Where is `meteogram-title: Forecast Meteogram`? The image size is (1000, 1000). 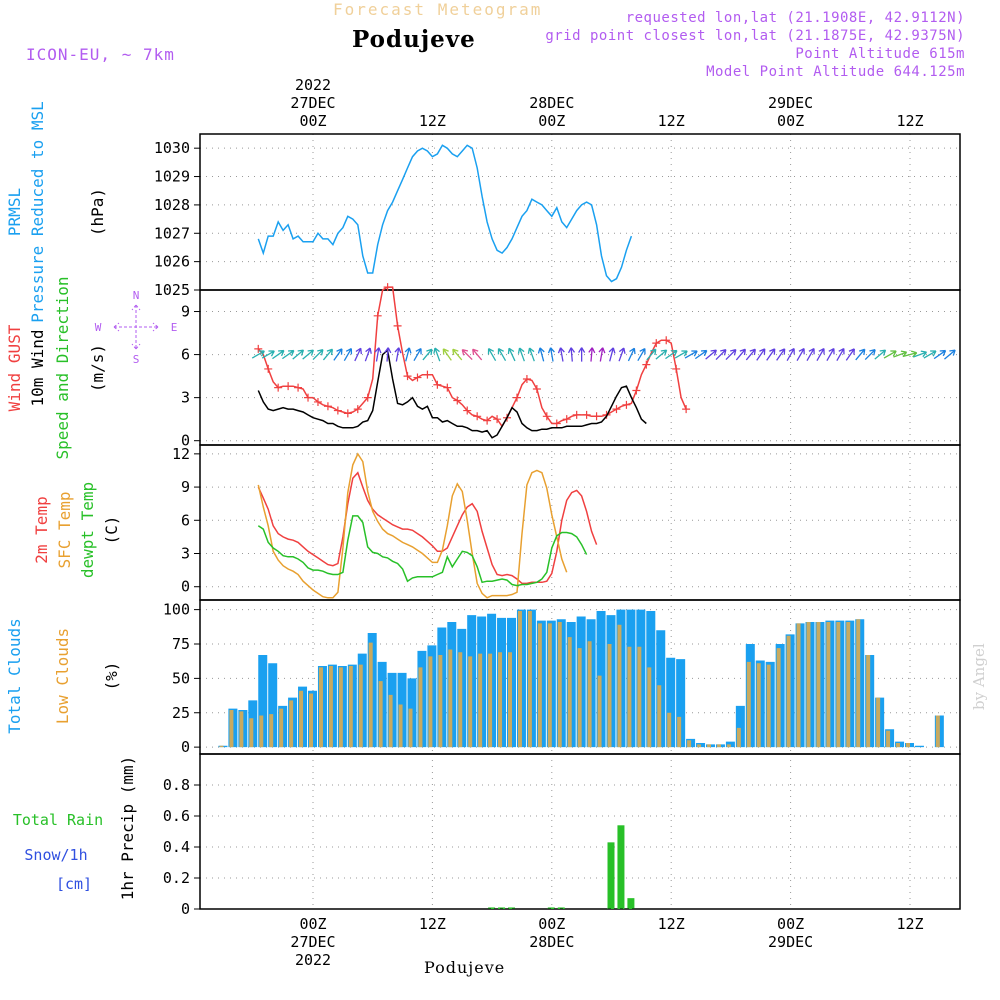 meteogram-title: Forecast Meteogram is located at coordinates (438, 9).